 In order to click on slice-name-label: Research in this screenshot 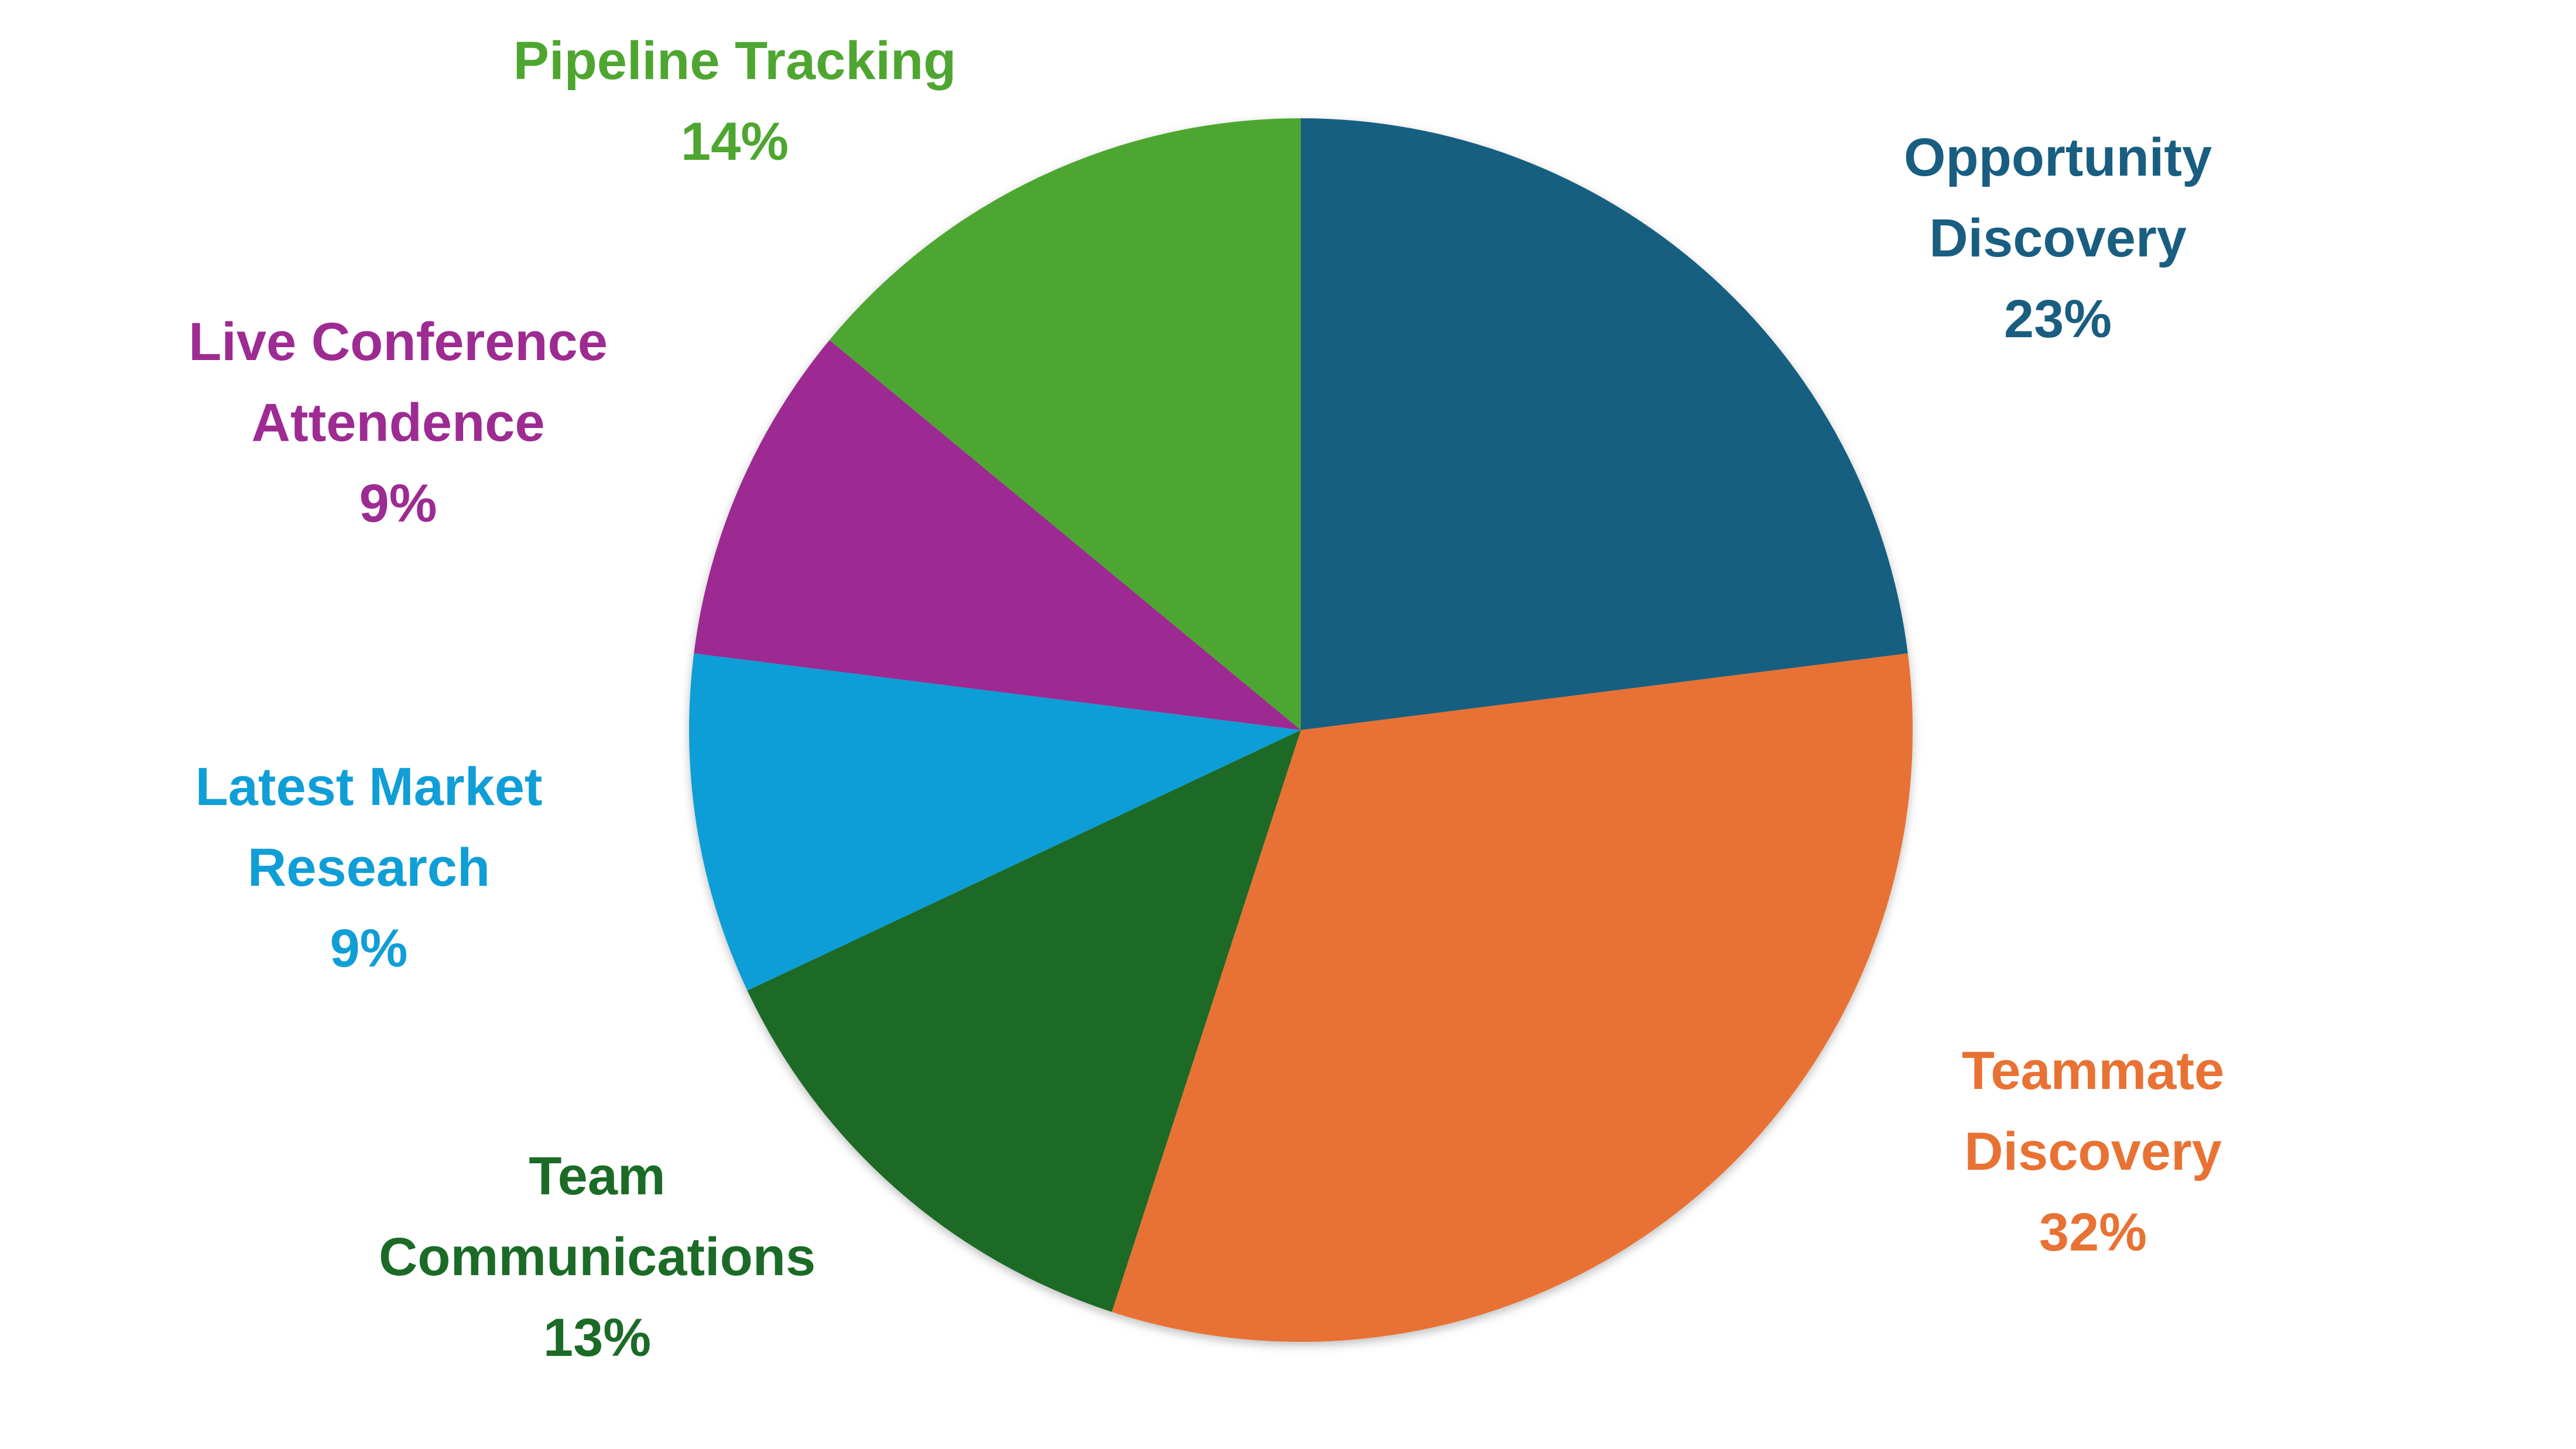, I will do `click(369, 868)`.